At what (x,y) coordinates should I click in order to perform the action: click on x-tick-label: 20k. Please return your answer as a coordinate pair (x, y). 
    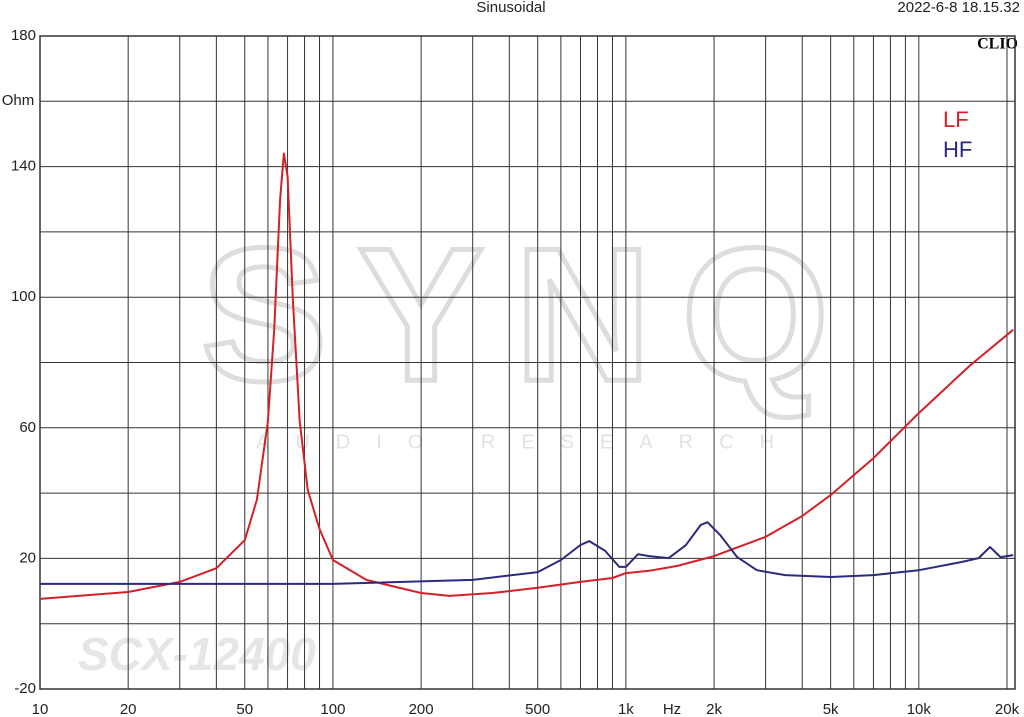
    Looking at the image, I should click on (1007, 709).